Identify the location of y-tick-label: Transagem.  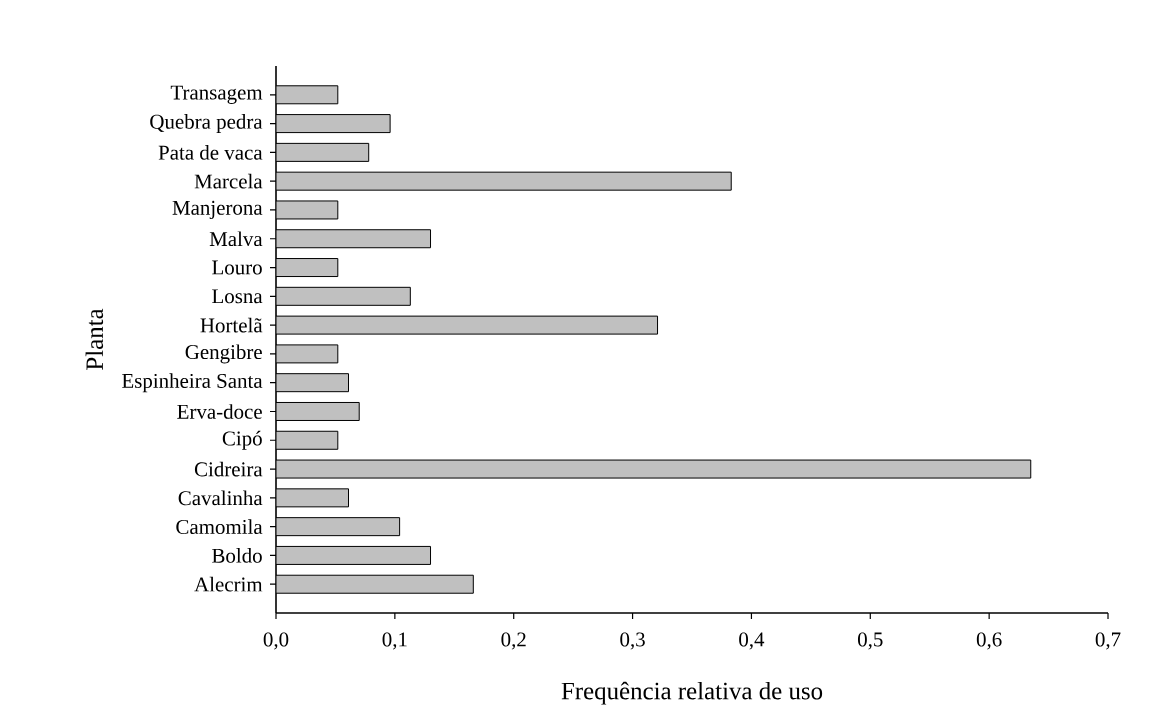
(216, 94).